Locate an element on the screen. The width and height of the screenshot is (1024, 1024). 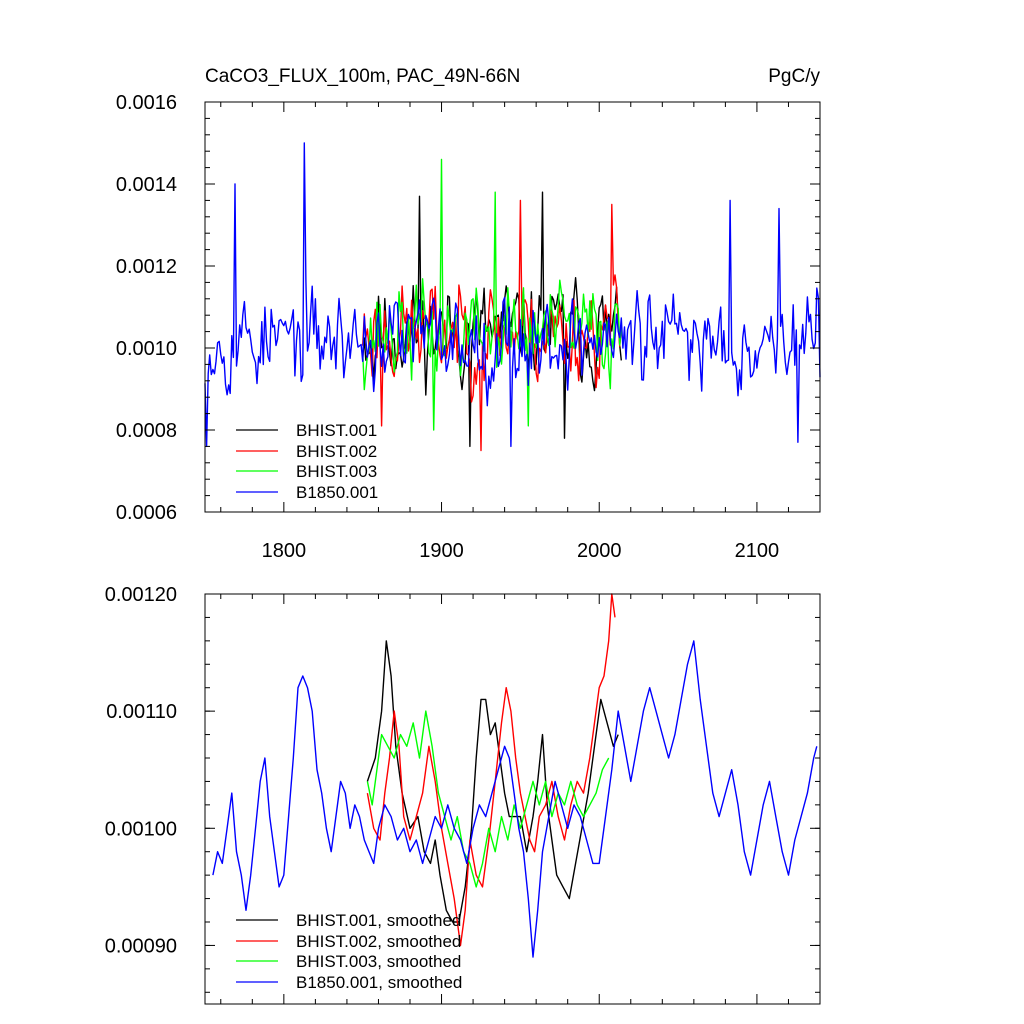
bottom-y-tick-label: 0.00100 is located at coordinates (141, 829).